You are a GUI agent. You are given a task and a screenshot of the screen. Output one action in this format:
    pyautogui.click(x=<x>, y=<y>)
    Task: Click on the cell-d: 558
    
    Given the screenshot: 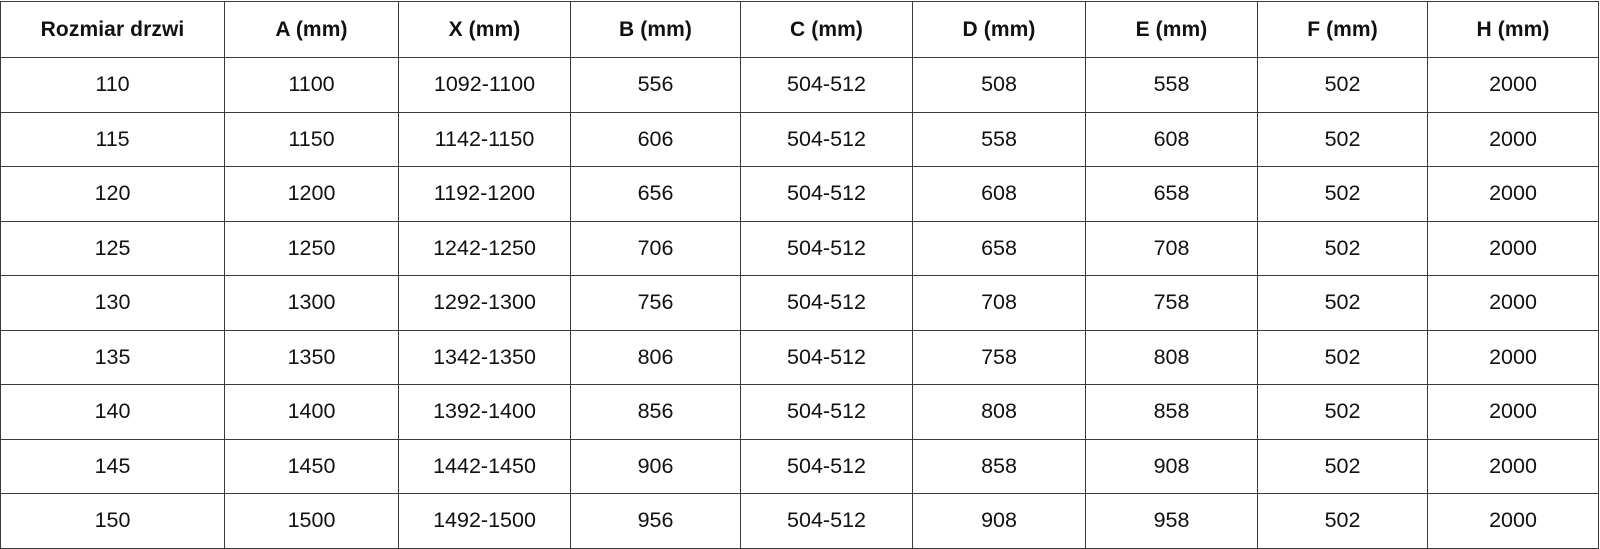 What is the action you would take?
    pyautogui.click(x=999, y=139)
    